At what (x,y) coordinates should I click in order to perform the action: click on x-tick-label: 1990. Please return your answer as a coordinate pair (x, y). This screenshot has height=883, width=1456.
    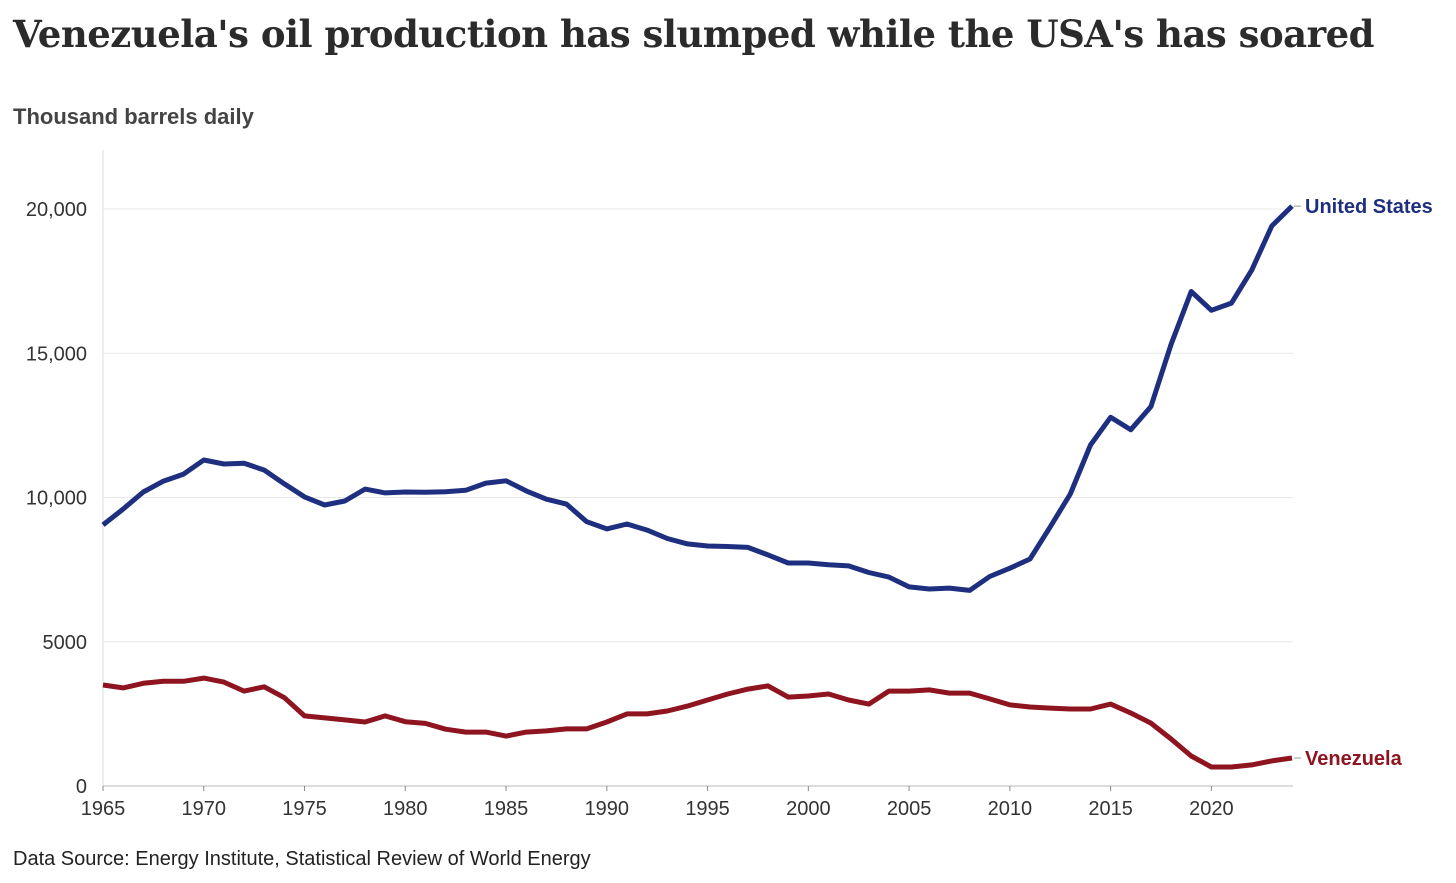
    Looking at the image, I should click on (607, 809).